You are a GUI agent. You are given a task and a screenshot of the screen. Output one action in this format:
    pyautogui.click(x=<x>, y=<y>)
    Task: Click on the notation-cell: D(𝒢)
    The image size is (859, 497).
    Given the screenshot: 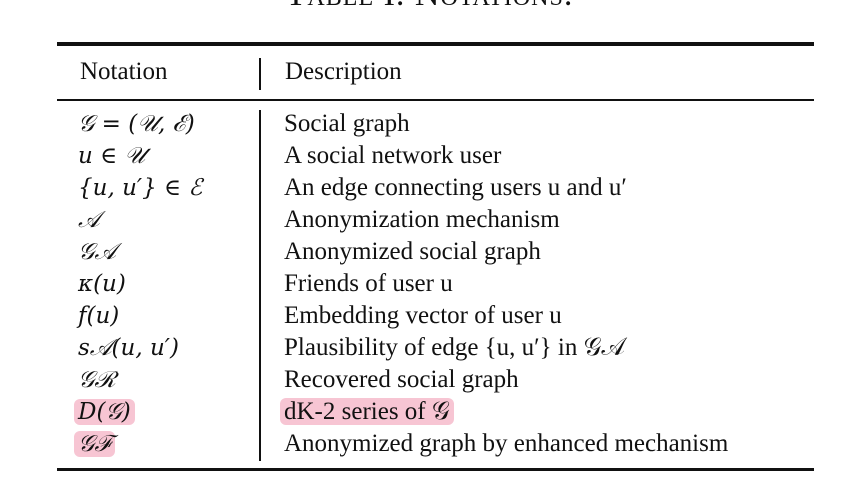 What is the action you would take?
    pyautogui.click(x=104, y=412)
    